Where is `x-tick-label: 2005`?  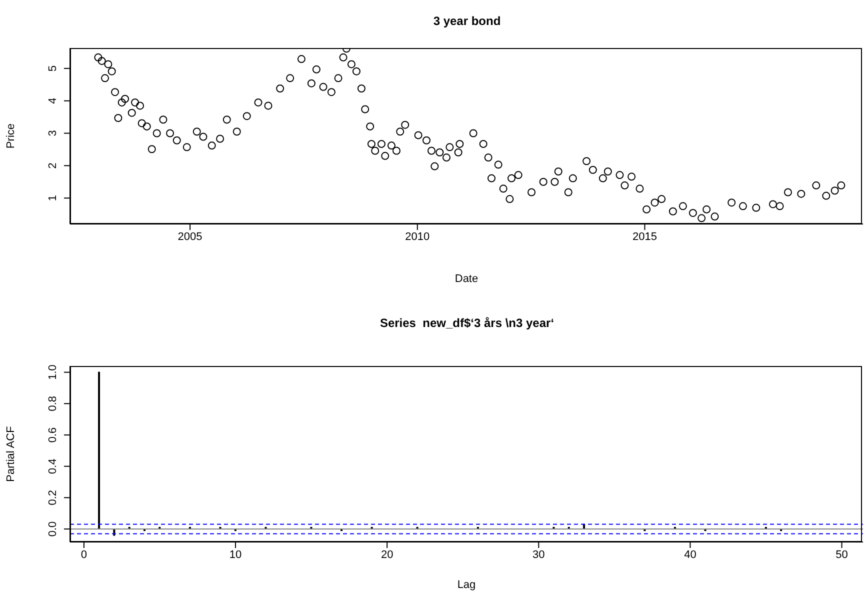
x-tick-label: 2005 is located at coordinates (190, 236).